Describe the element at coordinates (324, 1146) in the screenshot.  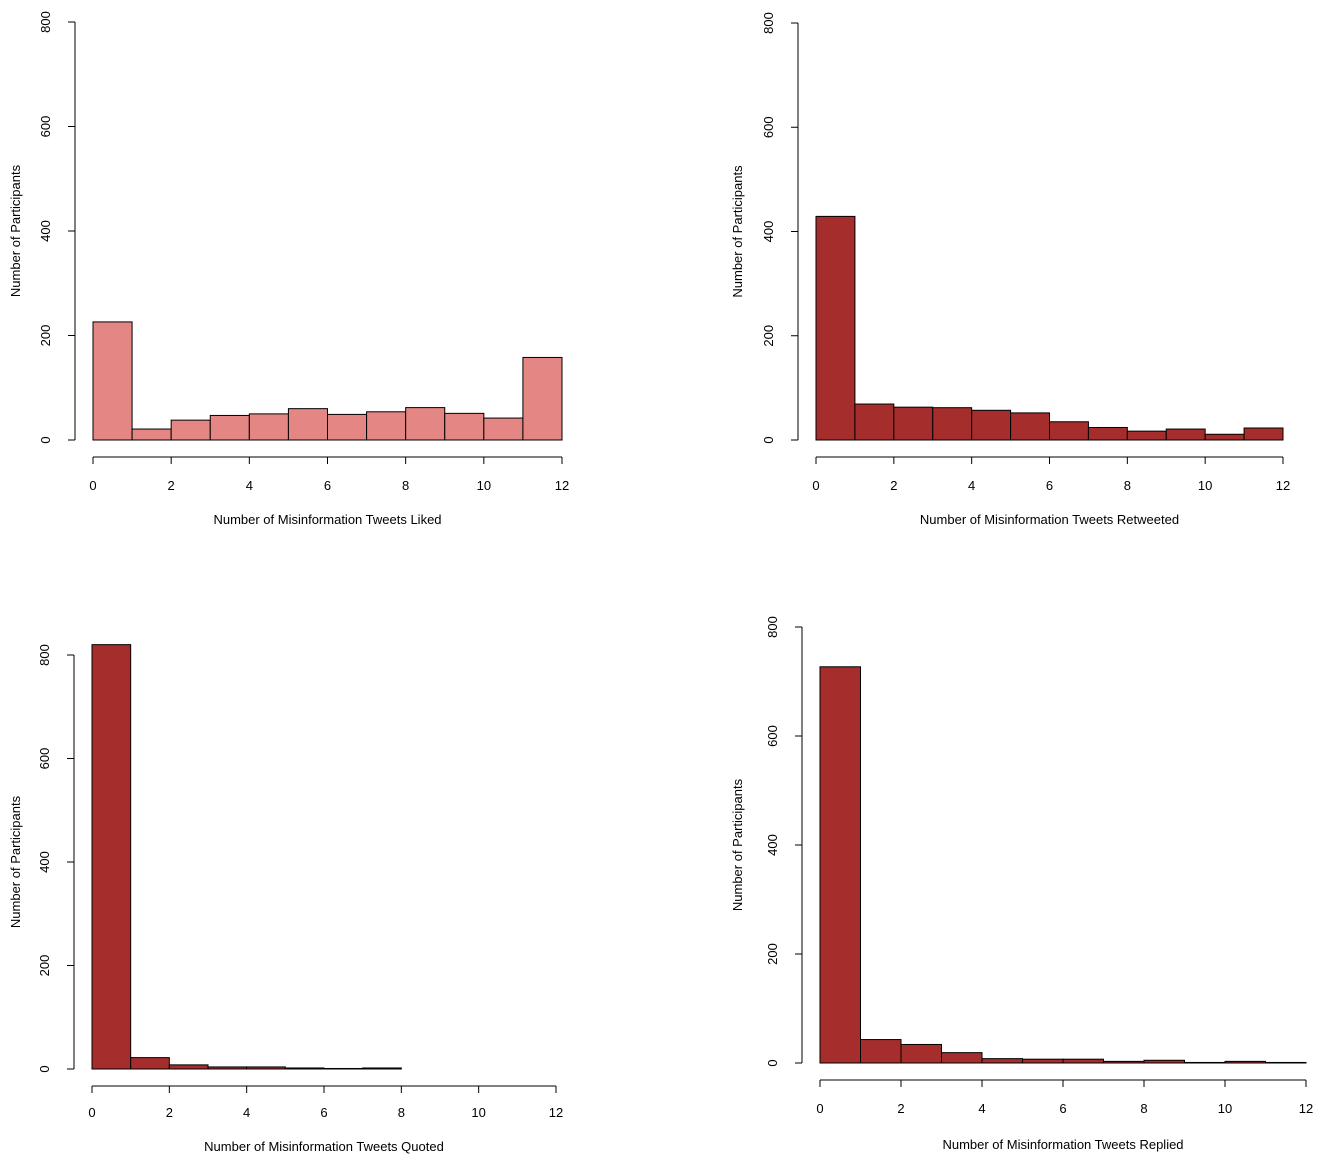
I see `x-axis-title: Number of Misinformation Tweets Quoted` at that location.